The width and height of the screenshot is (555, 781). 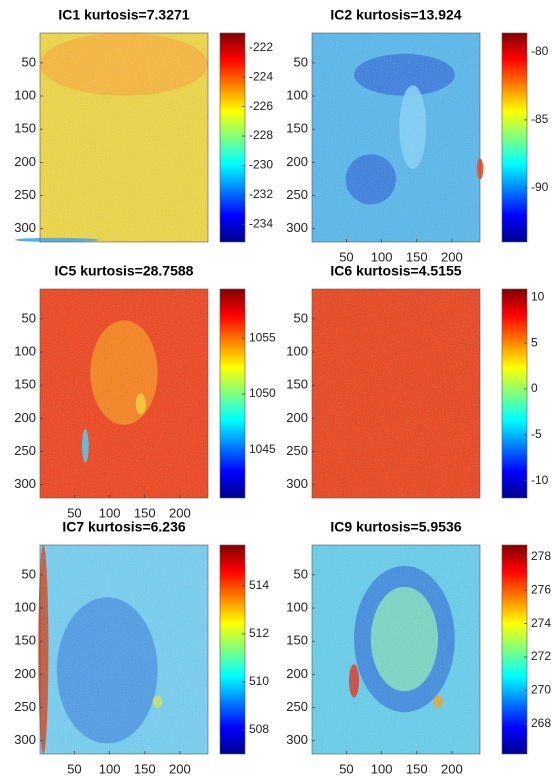 I want to click on panel-title: IC1 kurtosis=7.3271, so click(x=123, y=15).